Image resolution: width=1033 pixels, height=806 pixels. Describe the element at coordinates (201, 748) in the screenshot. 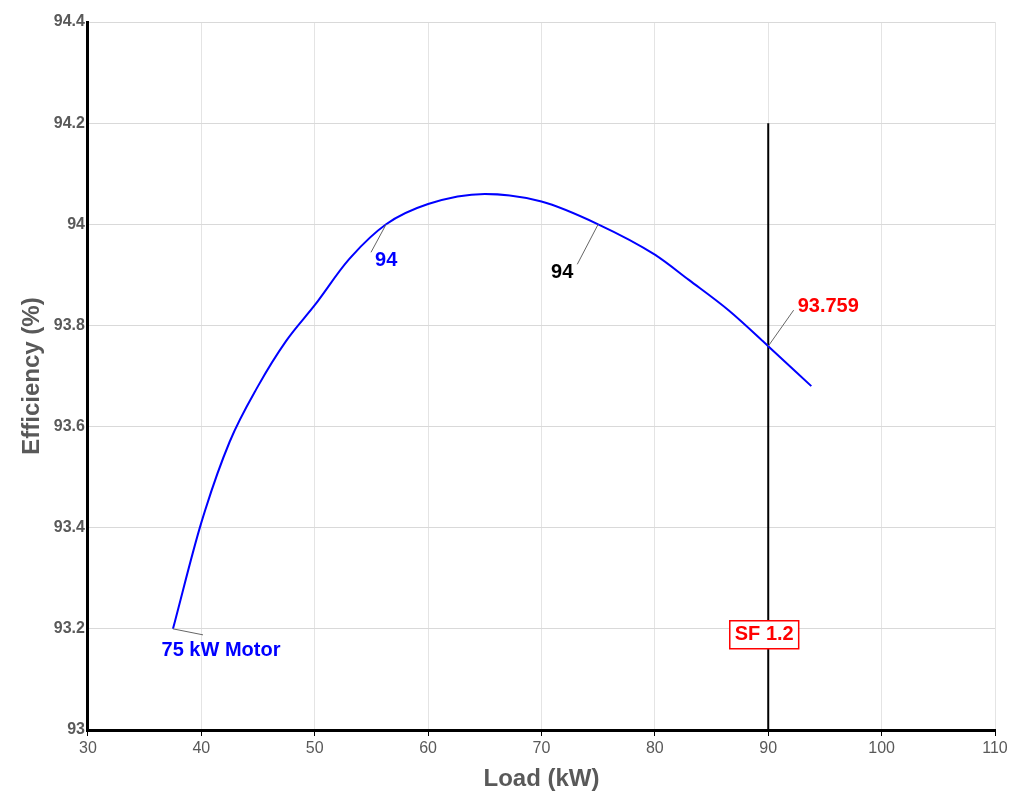

I see `x-tick-label: 40` at that location.